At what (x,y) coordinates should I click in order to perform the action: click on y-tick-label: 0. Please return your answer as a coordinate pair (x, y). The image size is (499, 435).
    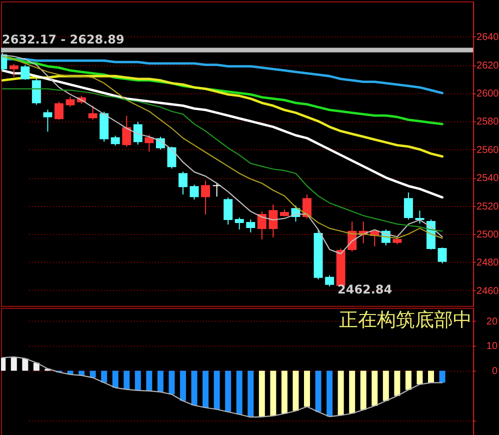
    Looking at the image, I should click on (495, 372).